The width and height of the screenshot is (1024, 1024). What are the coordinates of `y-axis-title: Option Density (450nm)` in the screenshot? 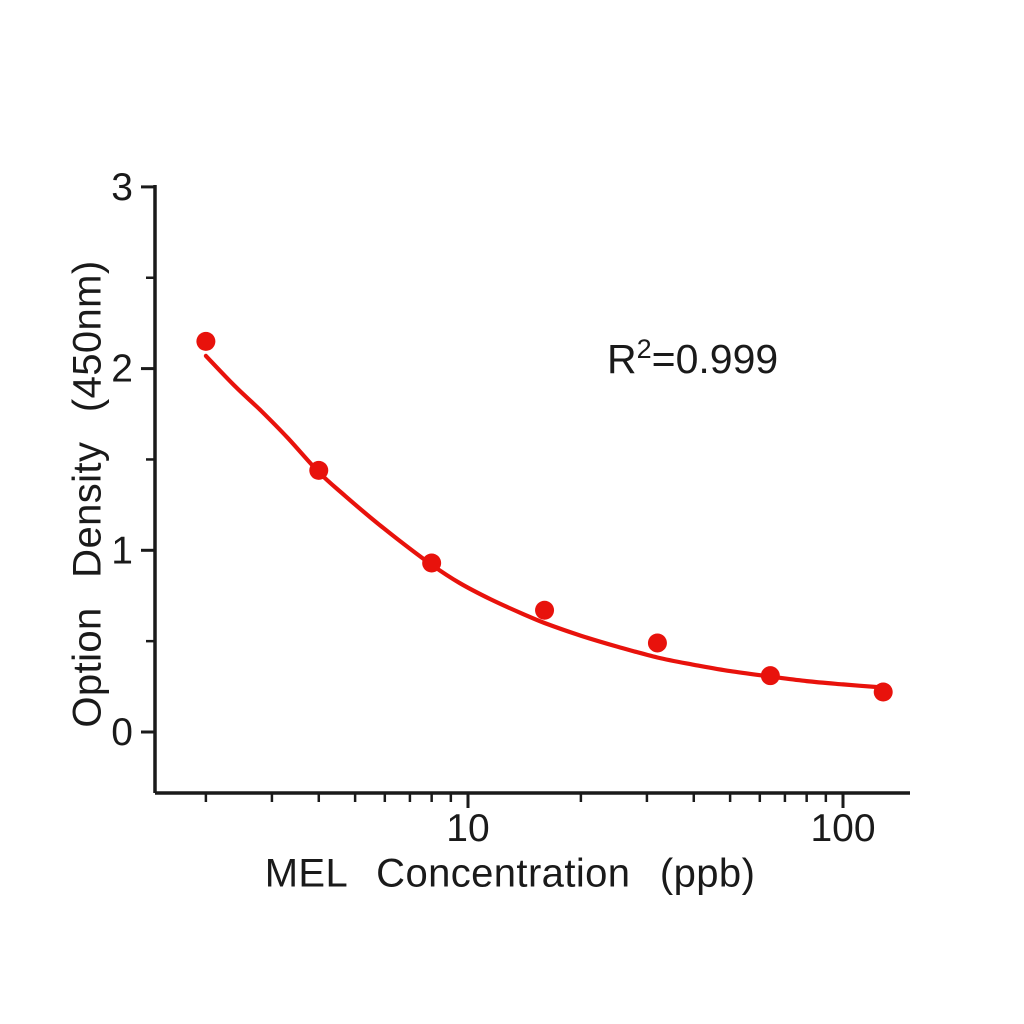 It's located at (87, 494).